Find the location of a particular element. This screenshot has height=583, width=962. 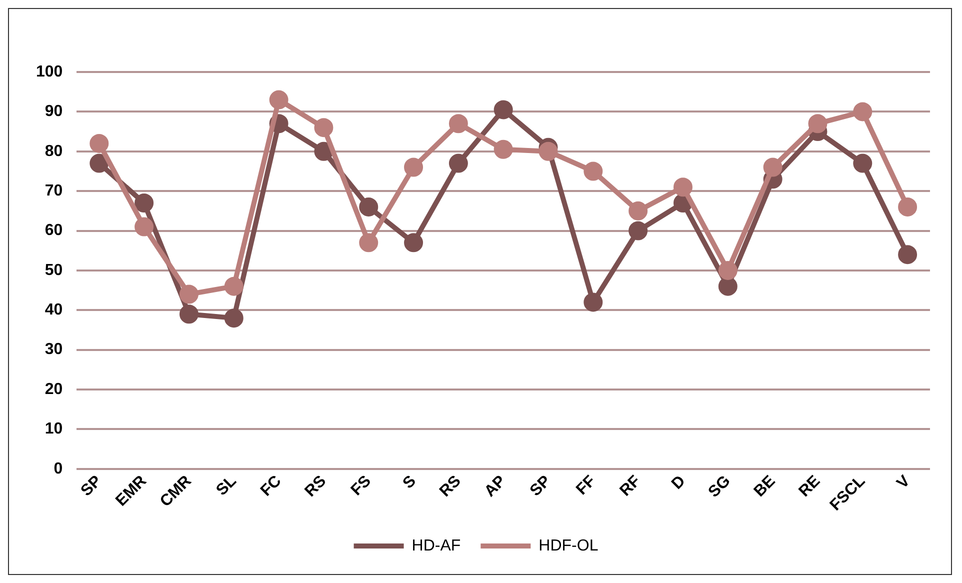

x-tick-label: SL is located at coordinates (226, 486).